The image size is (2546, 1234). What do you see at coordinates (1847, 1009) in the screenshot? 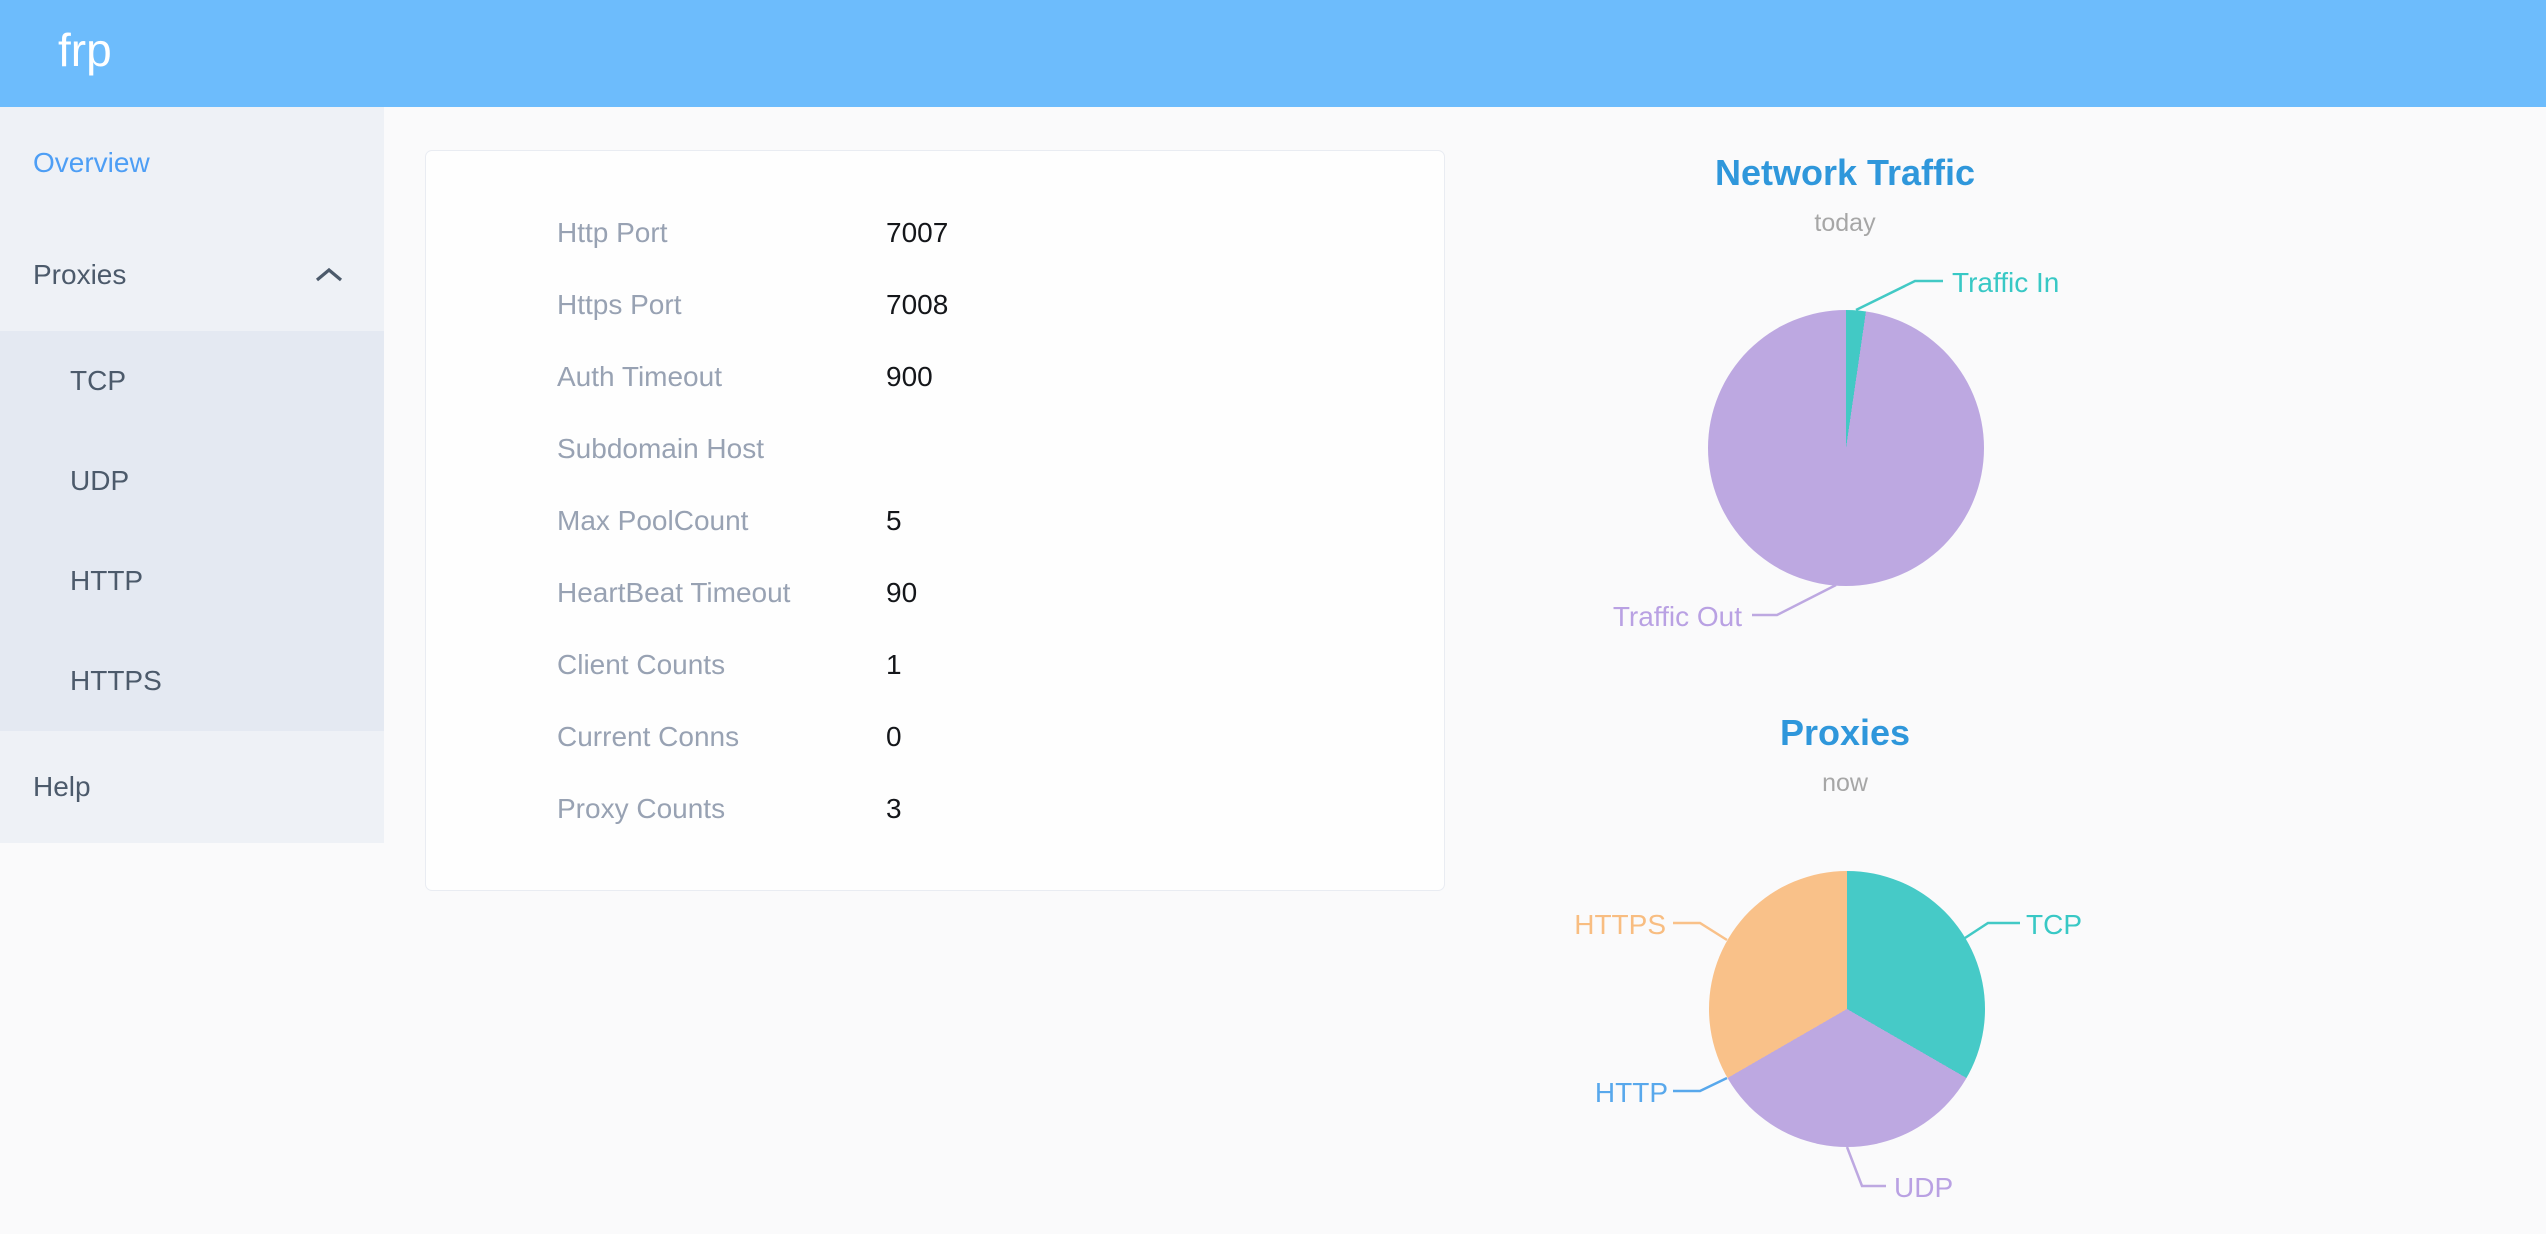
I see `proxies-pie` at bounding box center [1847, 1009].